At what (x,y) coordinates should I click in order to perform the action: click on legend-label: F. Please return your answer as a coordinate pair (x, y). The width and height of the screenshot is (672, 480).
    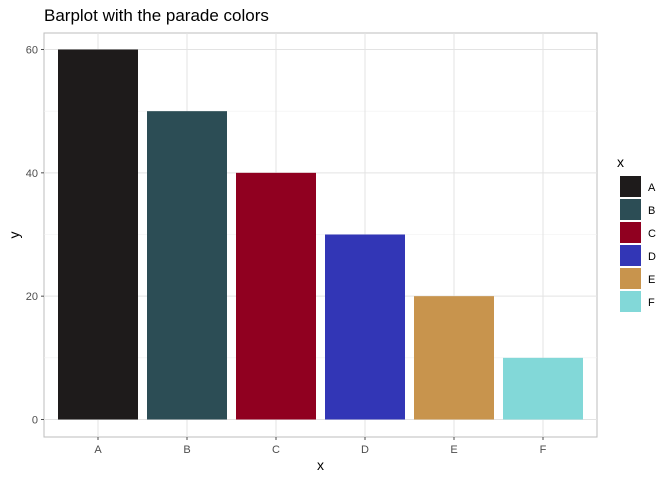
    Looking at the image, I should click on (651, 303).